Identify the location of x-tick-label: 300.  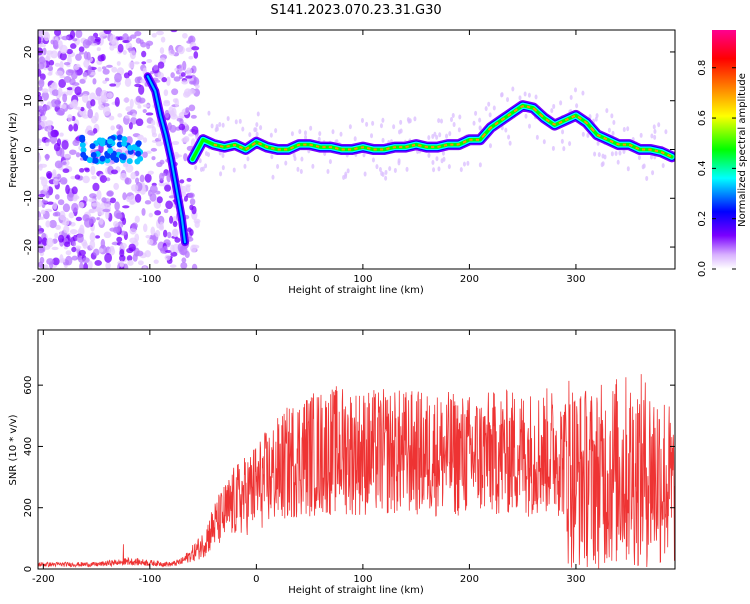
(575, 279).